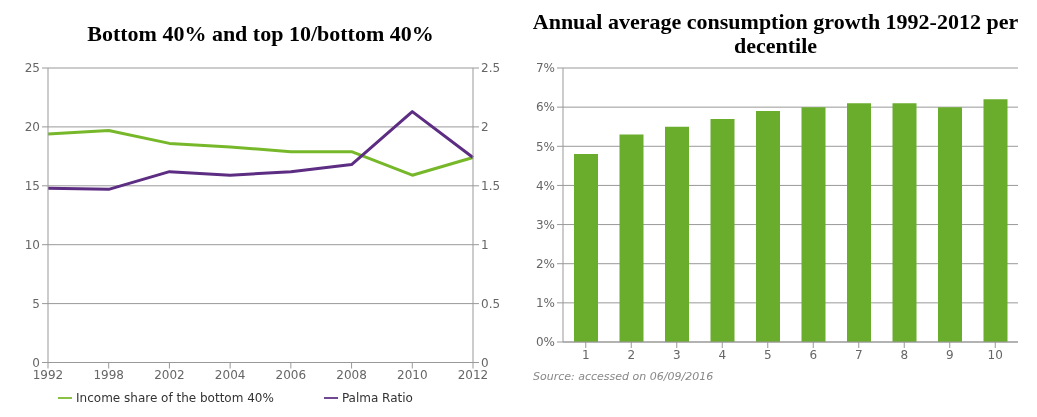 Image resolution: width=1037 pixels, height=417 pixels. I want to click on x-tick-label: 4, so click(722, 354).